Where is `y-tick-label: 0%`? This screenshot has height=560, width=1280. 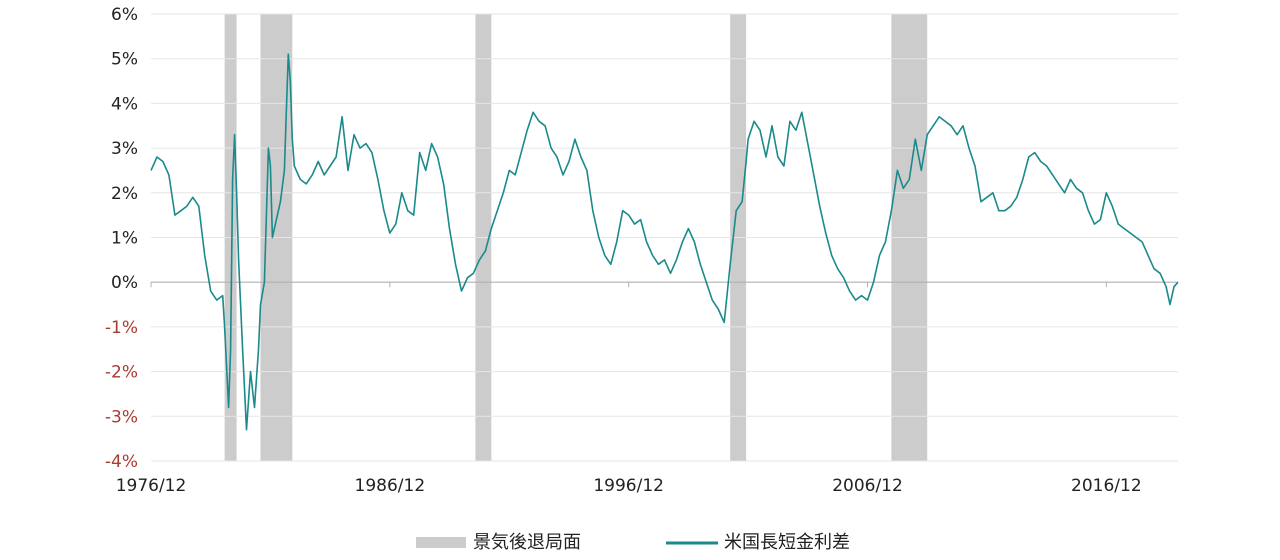 y-tick-label: 0% is located at coordinates (124, 283).